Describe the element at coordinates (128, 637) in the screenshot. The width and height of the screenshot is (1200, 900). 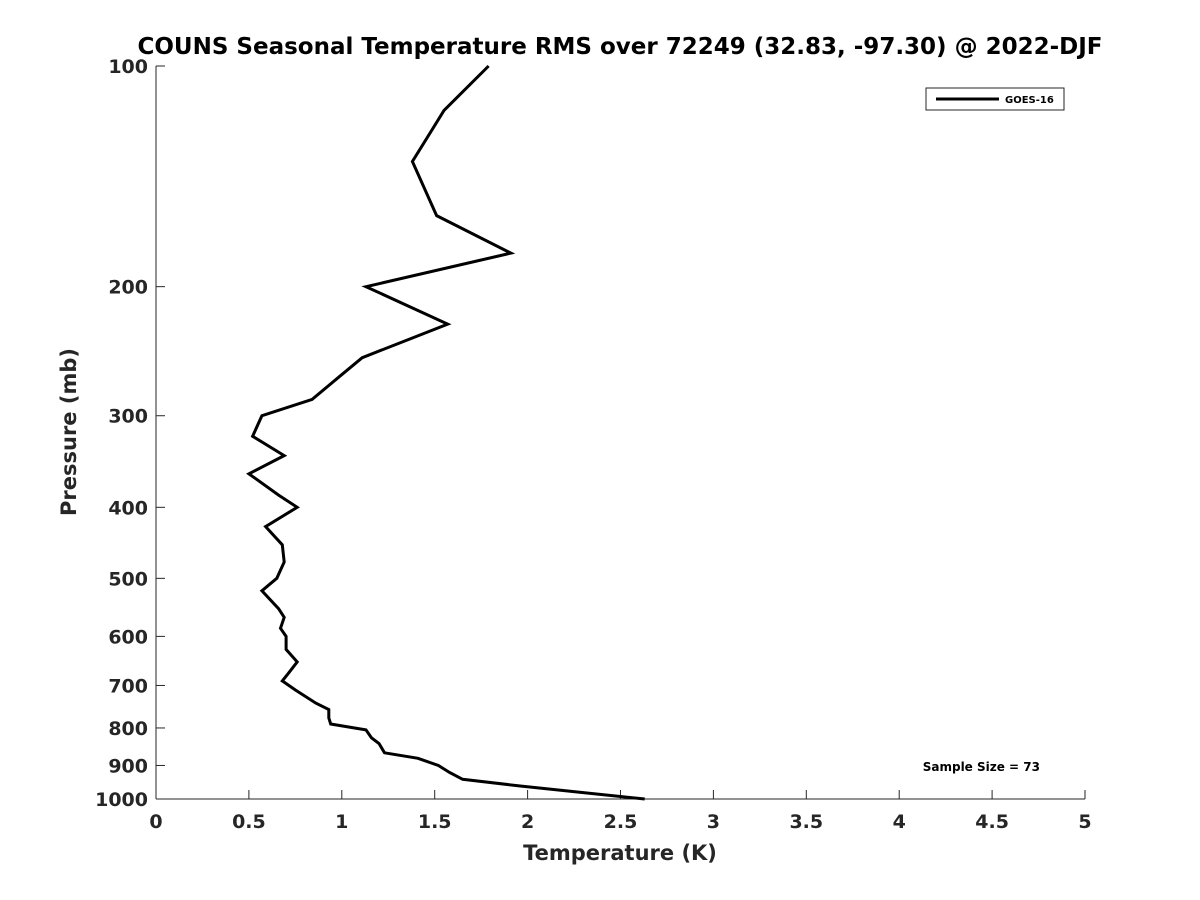
I see `y-tick-label: 600` at that location.